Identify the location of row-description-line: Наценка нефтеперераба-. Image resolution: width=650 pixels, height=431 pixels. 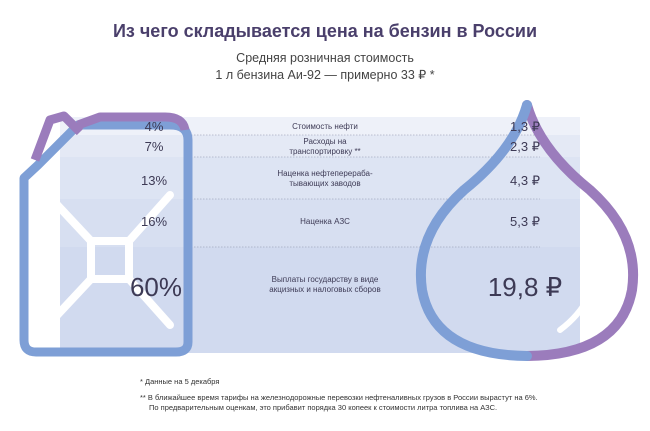
(325, 173).